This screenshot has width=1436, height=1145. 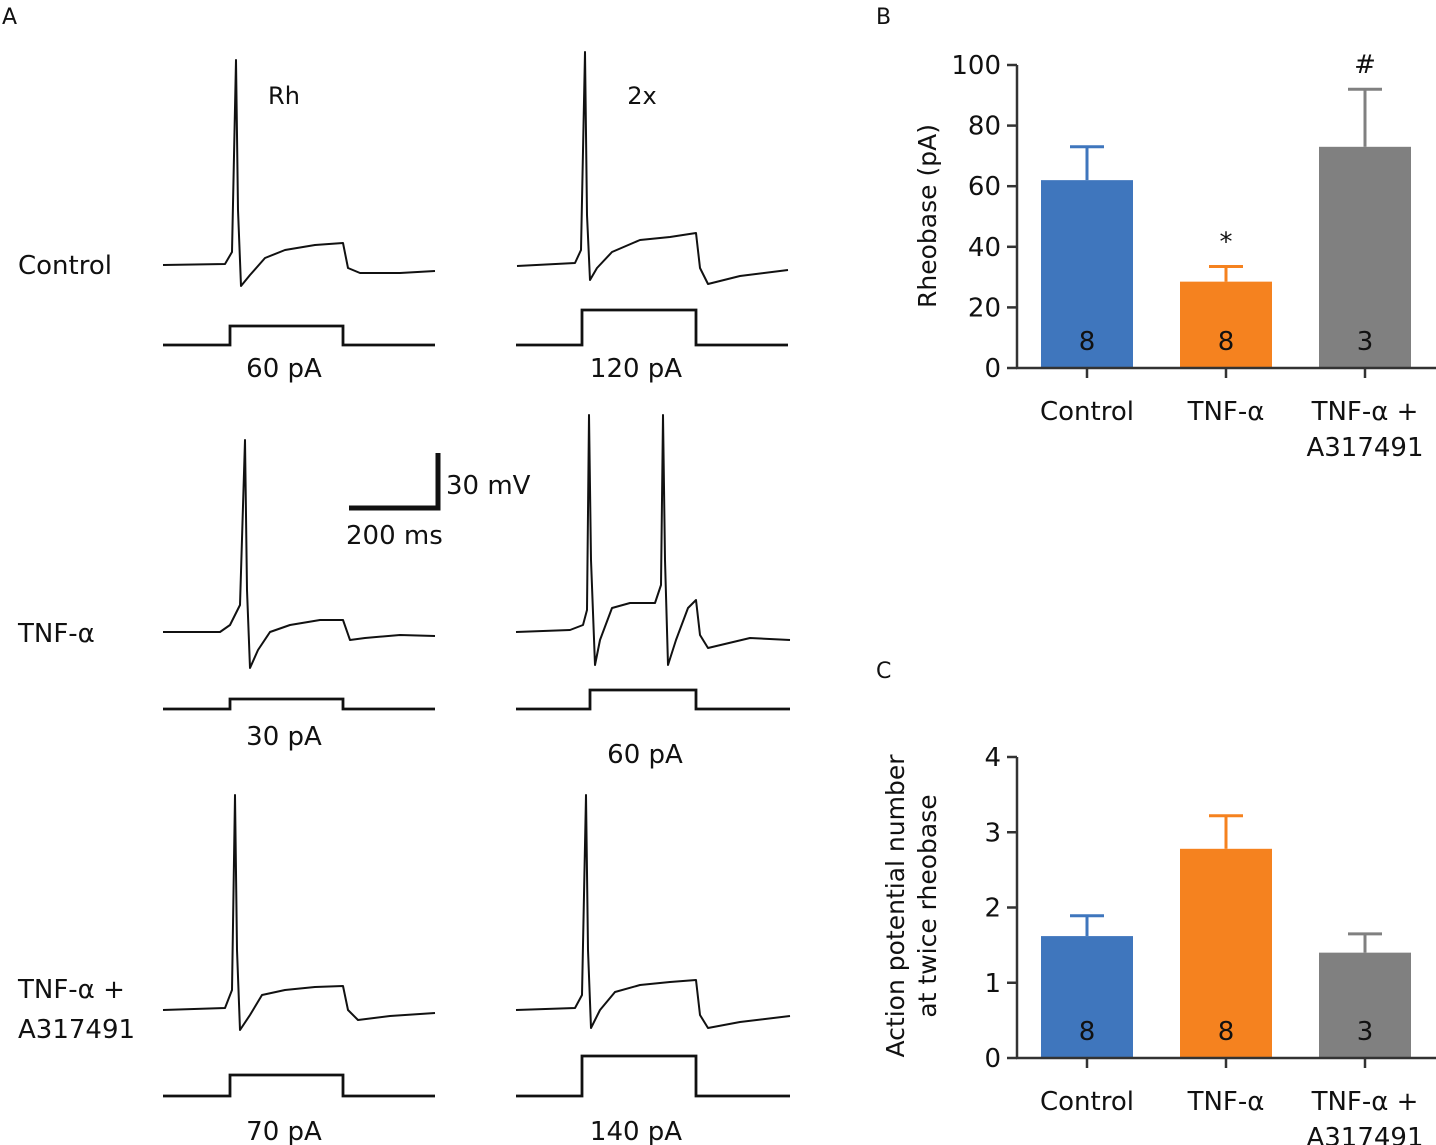 I want to click on row-label-tnf-a317491-line2: A317491, so click(x=76, y=1030).